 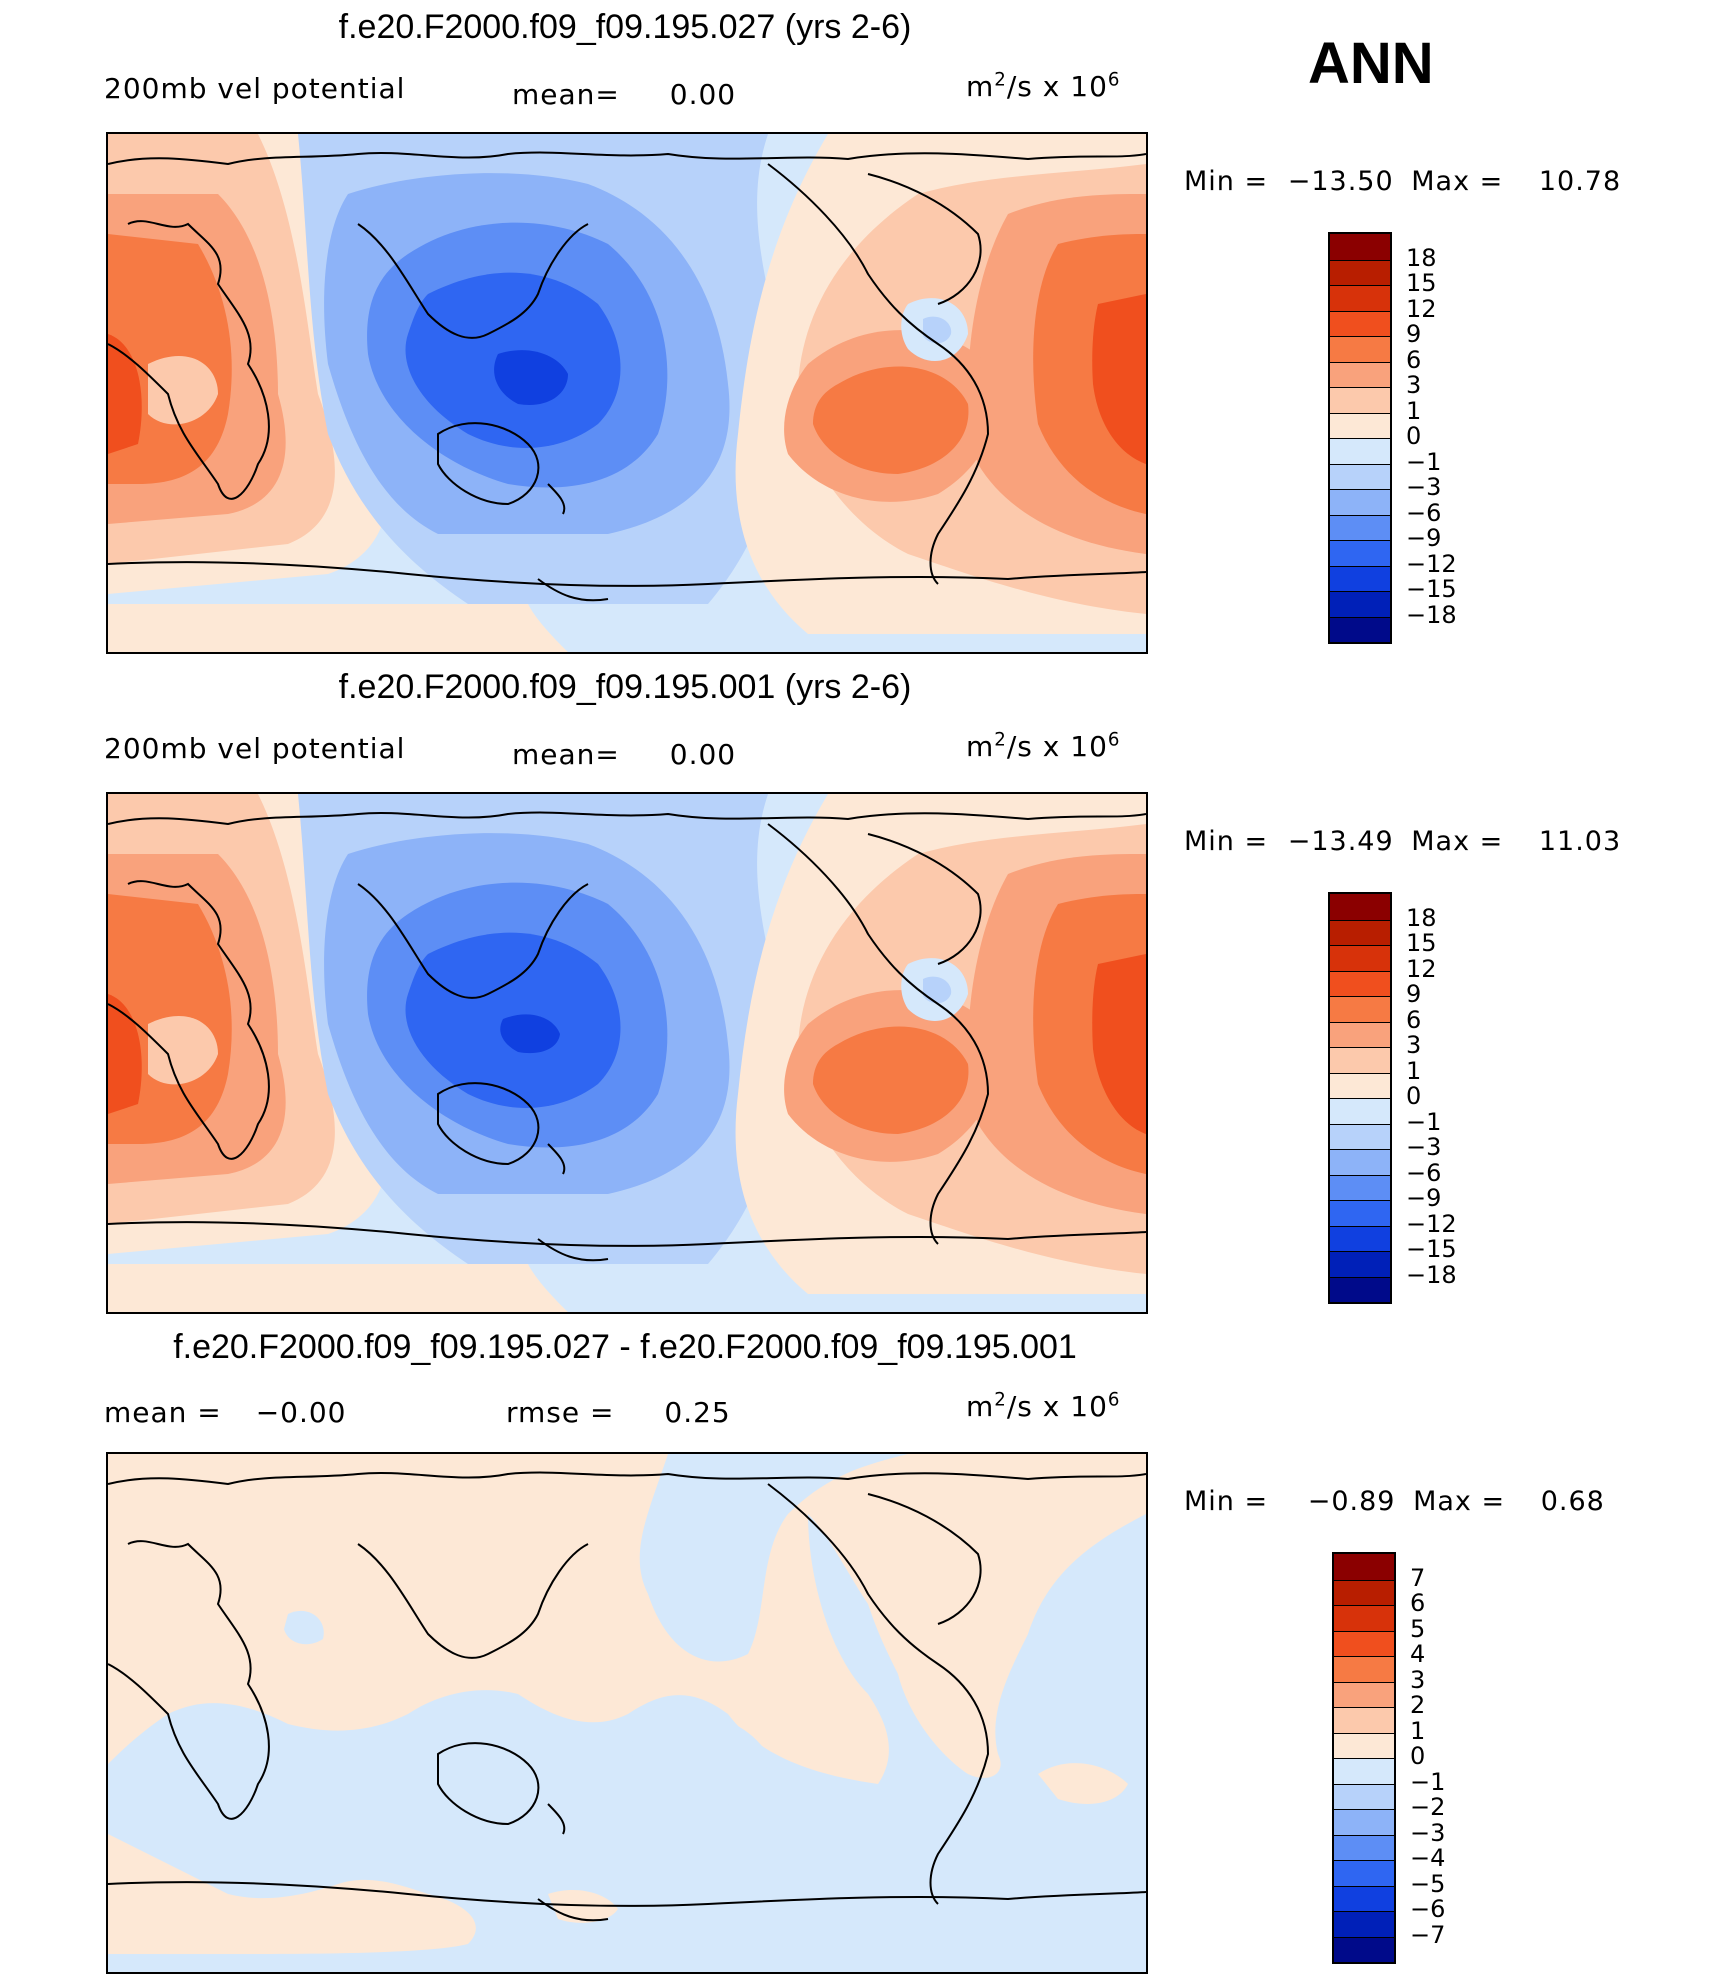 I want to click on panel3-max-value: 0.68, so click(x=1572, y=1501).